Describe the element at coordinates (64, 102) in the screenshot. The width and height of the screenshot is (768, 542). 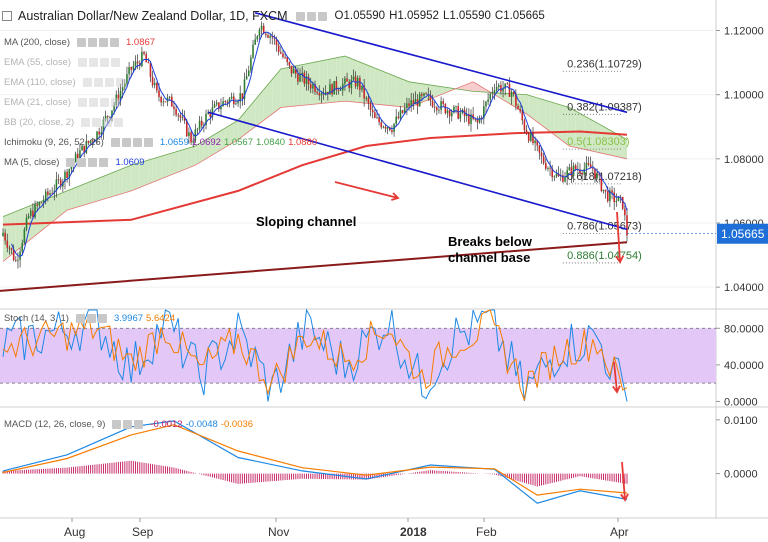
I see `indicator-row: EMA (21, close)` at that location.